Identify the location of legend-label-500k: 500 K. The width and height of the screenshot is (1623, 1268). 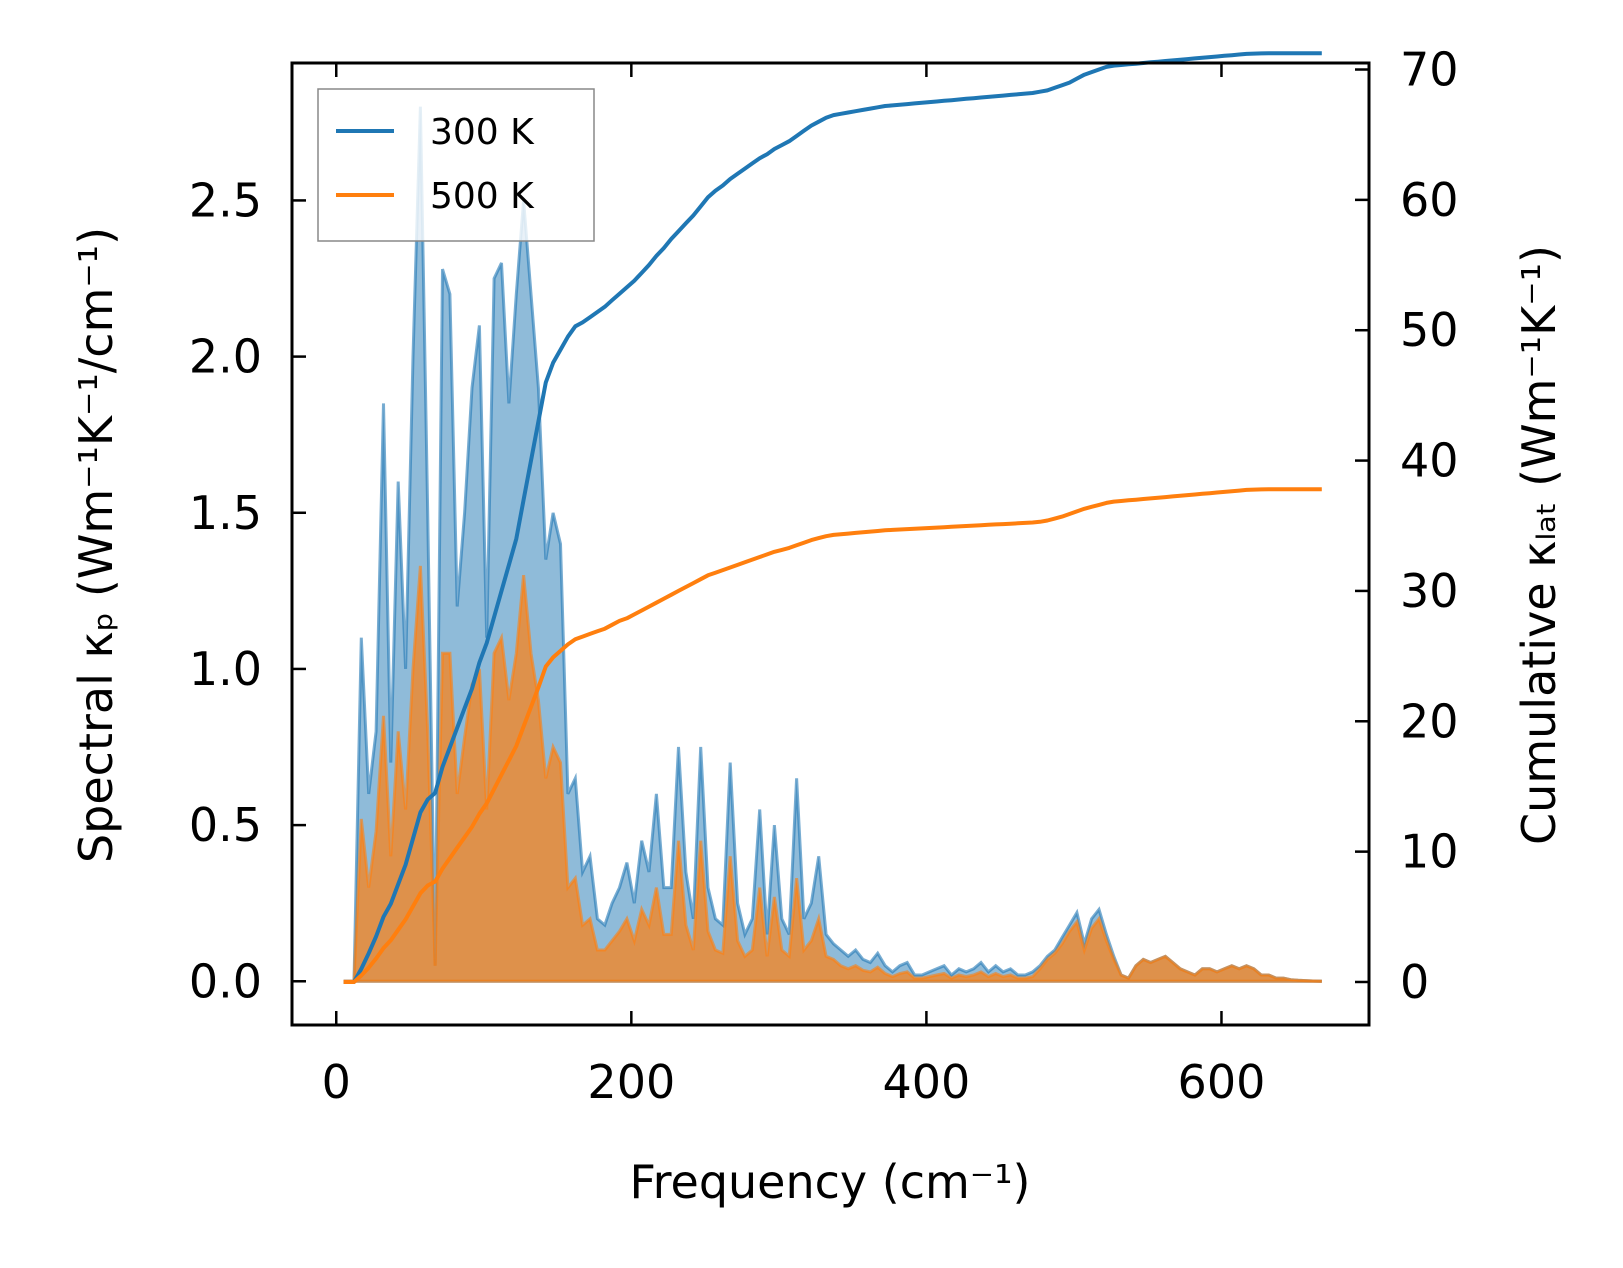
(482, 196).